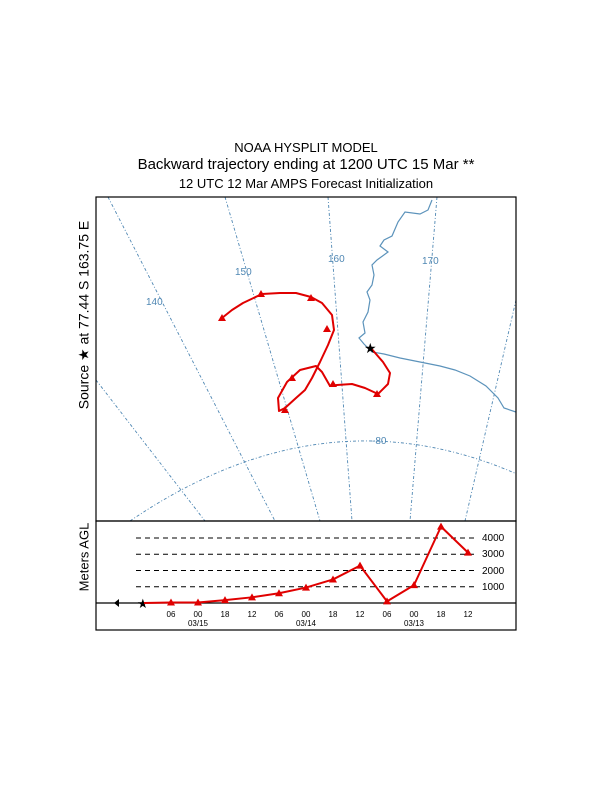 This screenshot has width=612, height=792. What do you see at coordinates (493, 587) in the screenshot?
I see `level-label-1000: 1000` at bounding box center [493, 587].